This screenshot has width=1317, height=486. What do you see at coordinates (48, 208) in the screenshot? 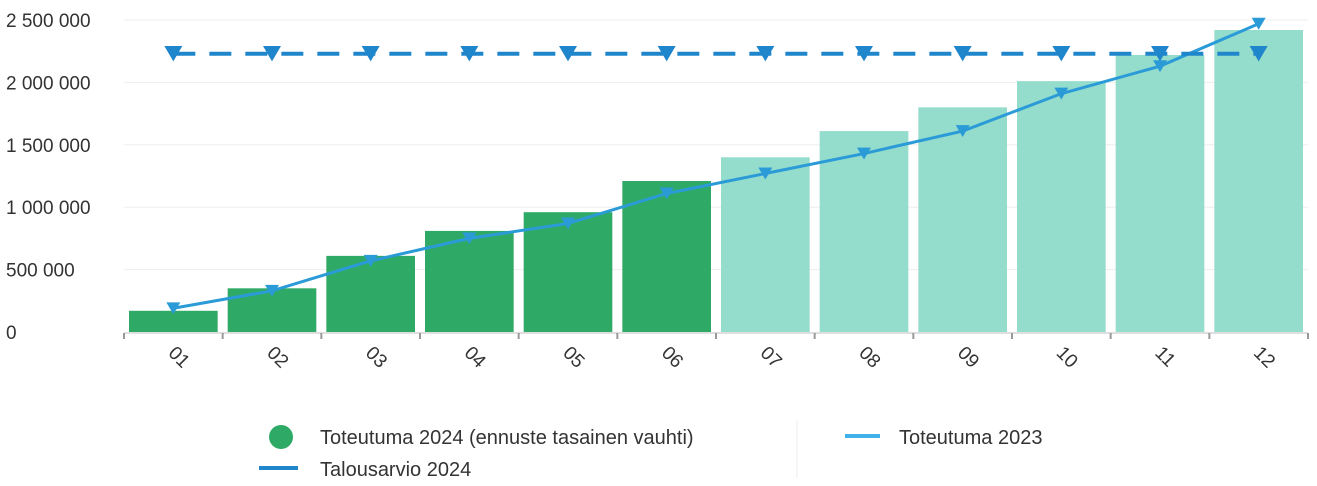
I see `y-tick-label: 1 000 000` at bounding box center [48, 208].